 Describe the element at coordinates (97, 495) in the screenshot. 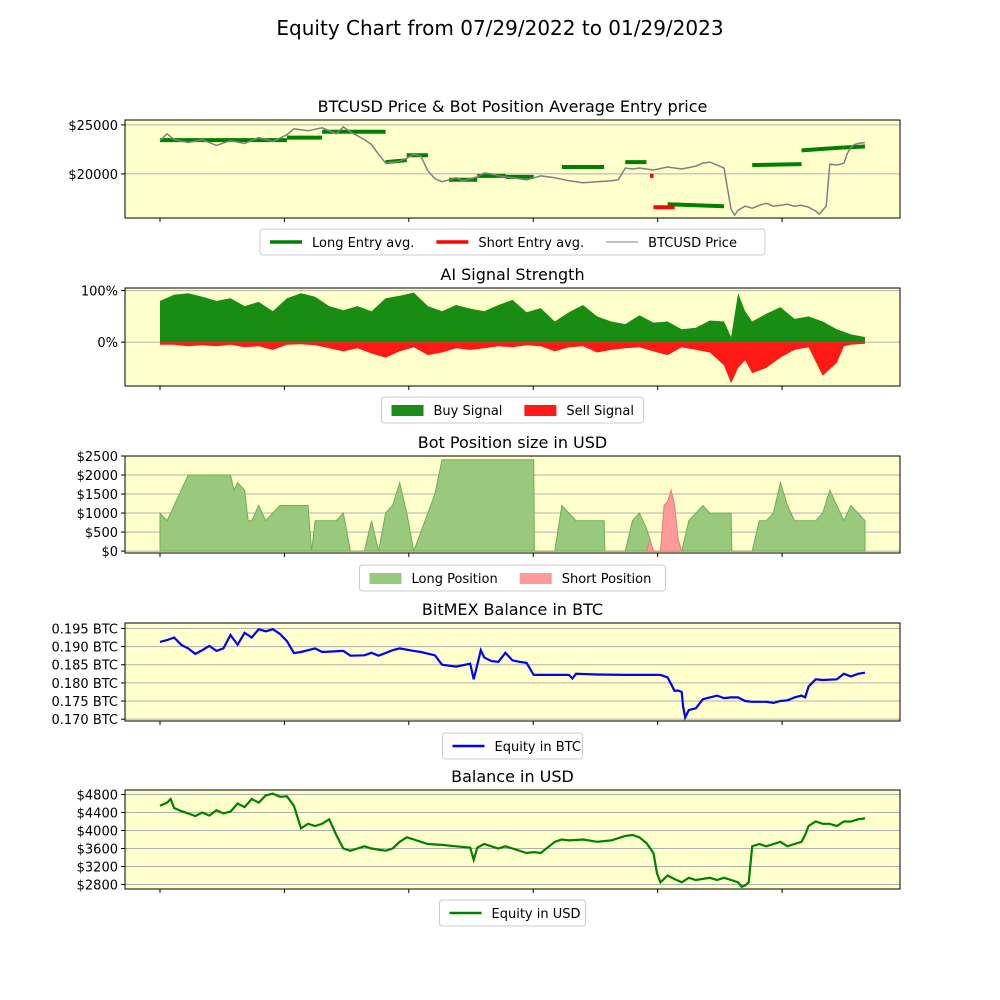

I see `y-tick-label: $1500` at that location.